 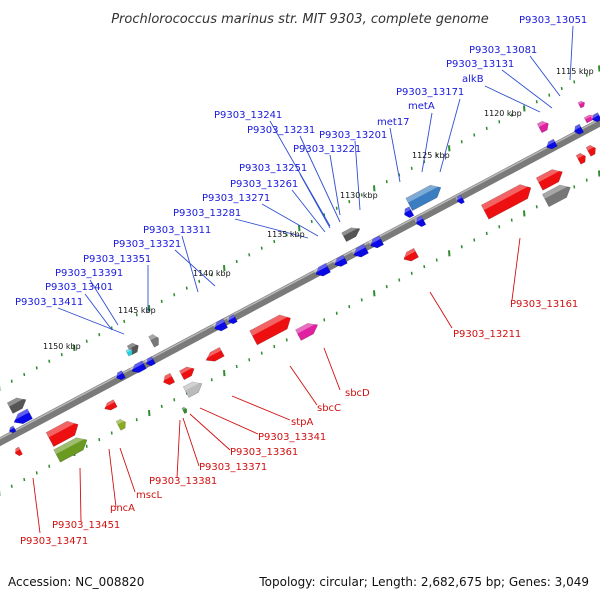 I want to click on gene-label: P9303_13401, so click(x=79, y=287).